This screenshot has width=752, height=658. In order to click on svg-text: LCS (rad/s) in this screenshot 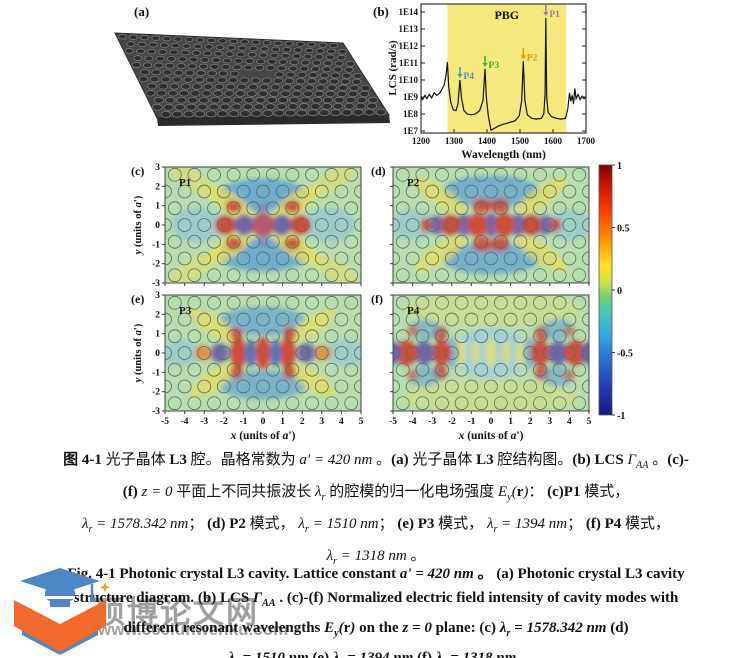, I will do `click(393, 68)`.